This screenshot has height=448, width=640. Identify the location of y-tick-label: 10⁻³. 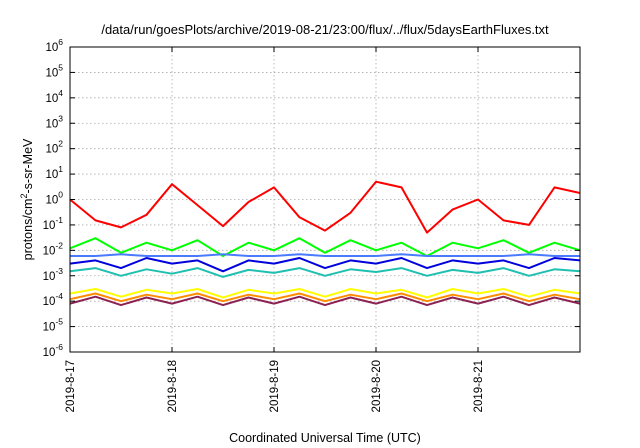
(53, 274).